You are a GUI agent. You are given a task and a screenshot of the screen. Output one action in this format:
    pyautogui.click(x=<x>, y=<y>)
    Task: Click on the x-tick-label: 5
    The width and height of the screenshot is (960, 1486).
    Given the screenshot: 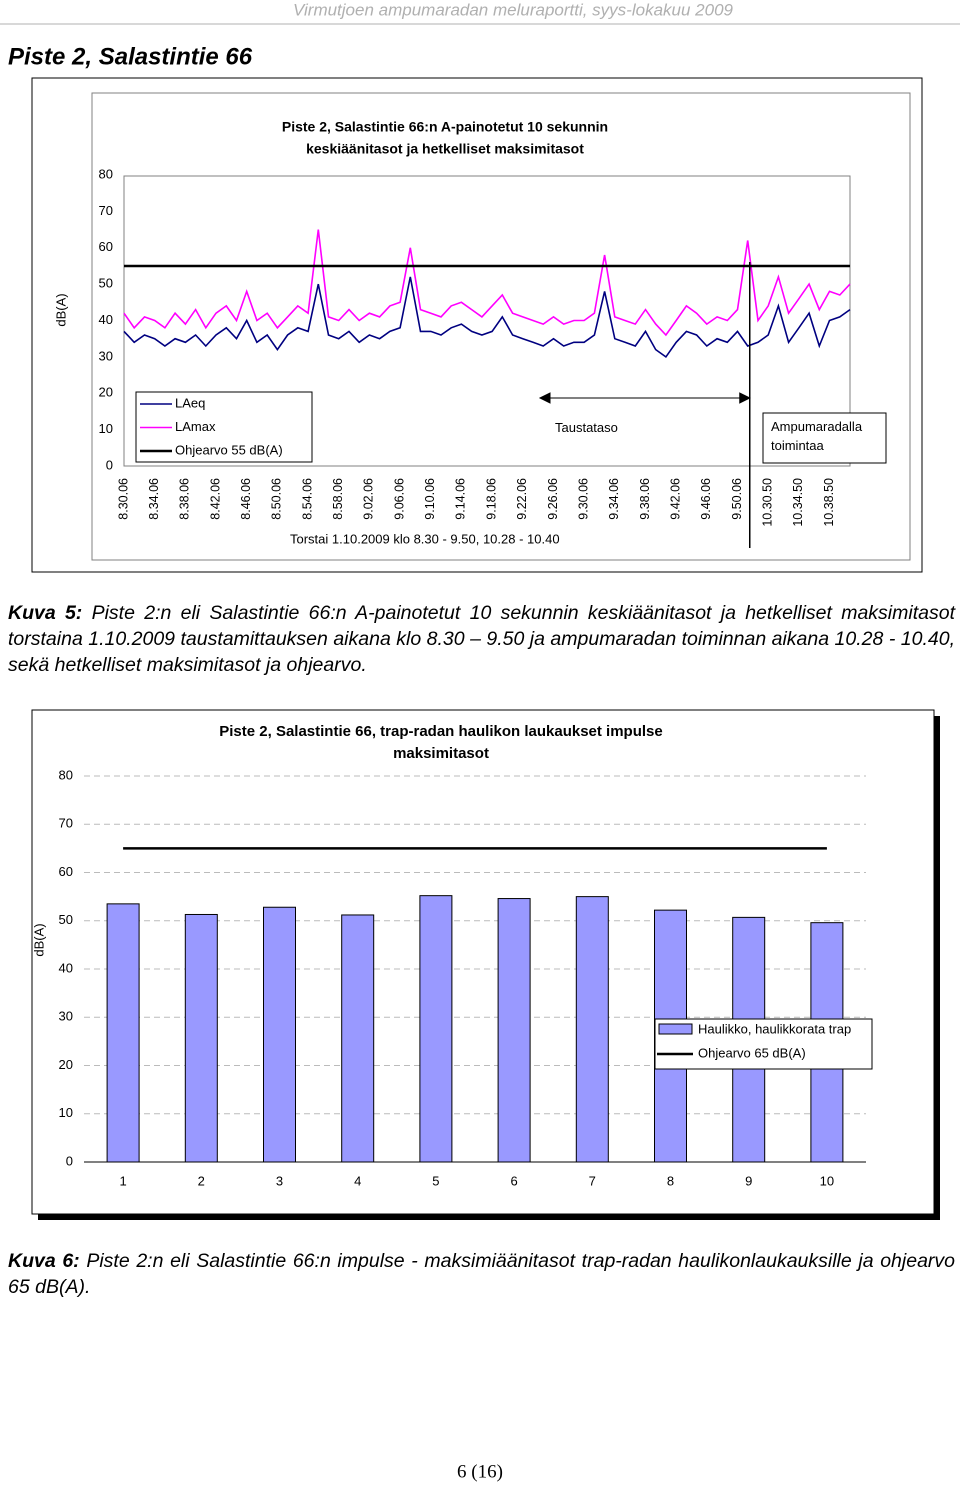 What is the action you would take?
    pyautogui.click(x=435, y=1180)
    